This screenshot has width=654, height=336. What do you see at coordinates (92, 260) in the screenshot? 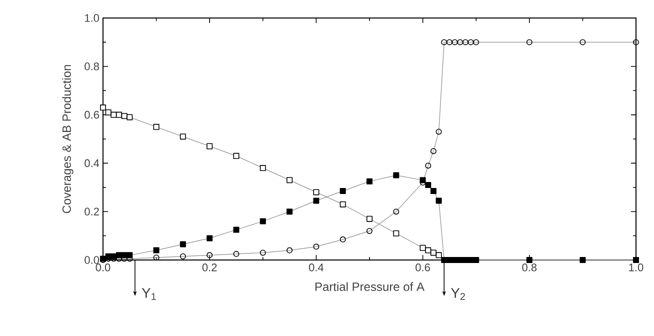
I see `y-tick-label: 0.0` at bounding box center [92, 260].